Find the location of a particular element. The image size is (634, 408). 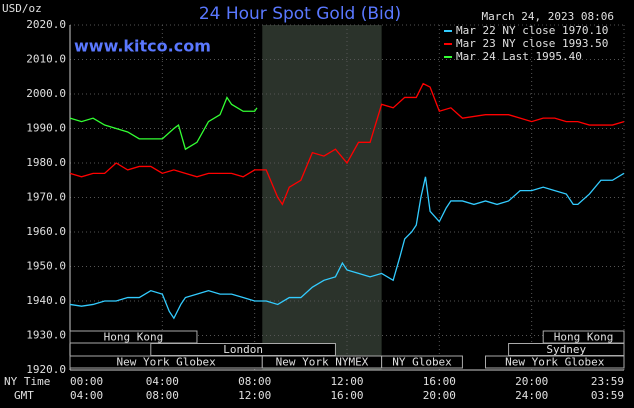

y-tick-label: 2010.0 is located at coordinates (46, 59).